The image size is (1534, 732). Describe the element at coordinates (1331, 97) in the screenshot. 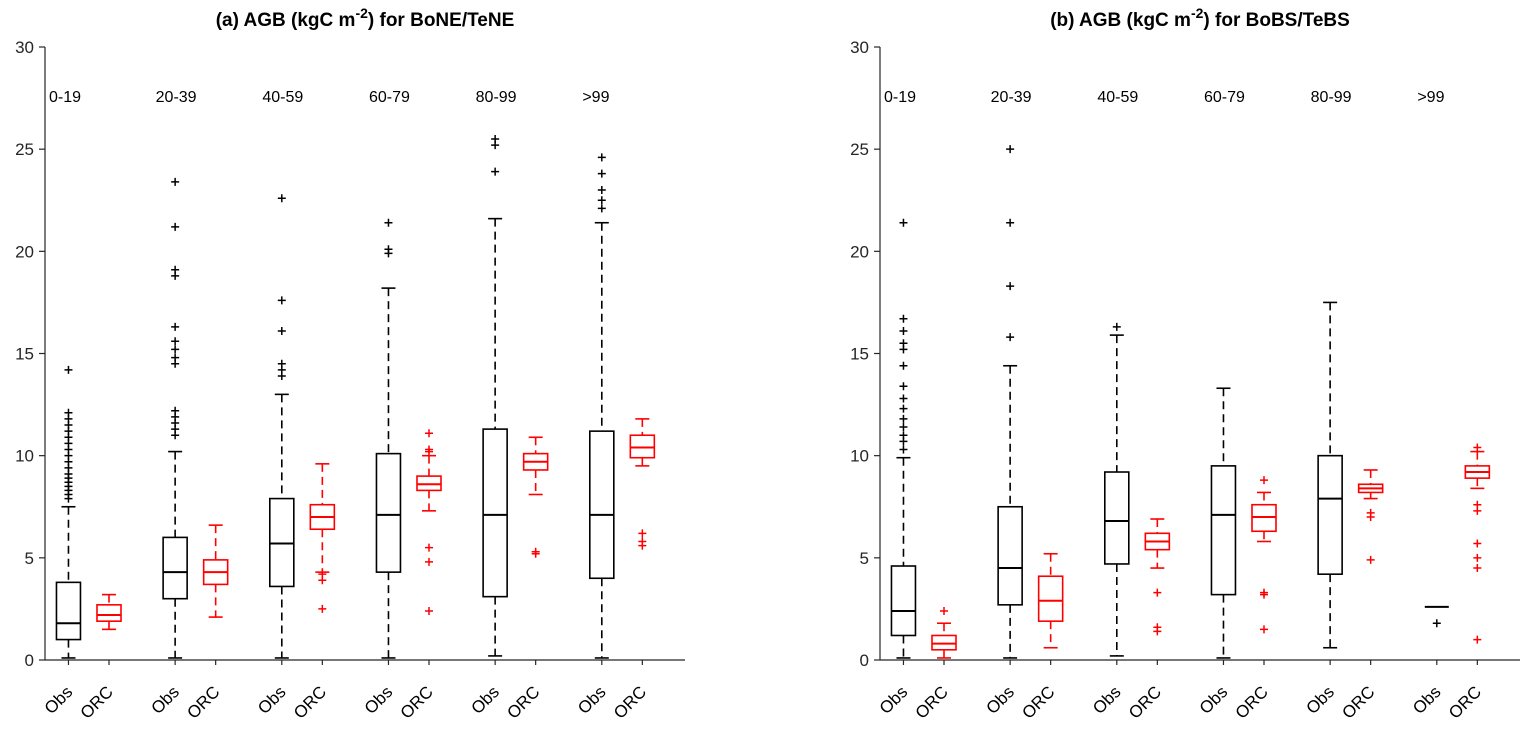

I see `group-label: 80-99` at that location.